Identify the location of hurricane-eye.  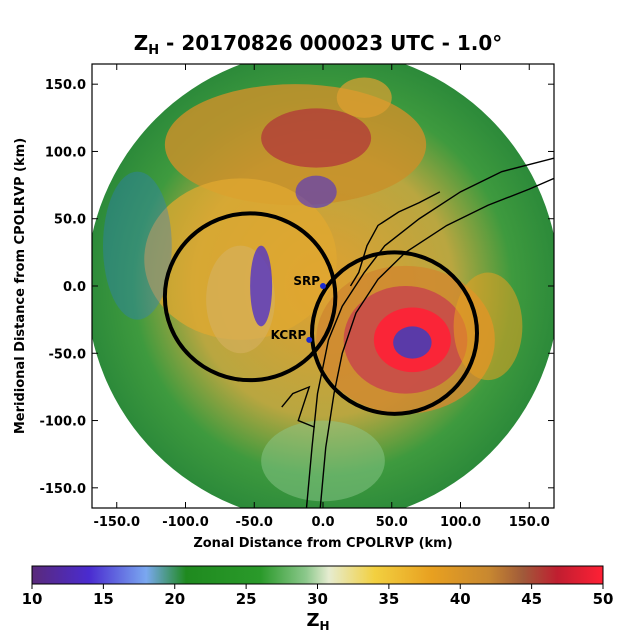
(412, 342).